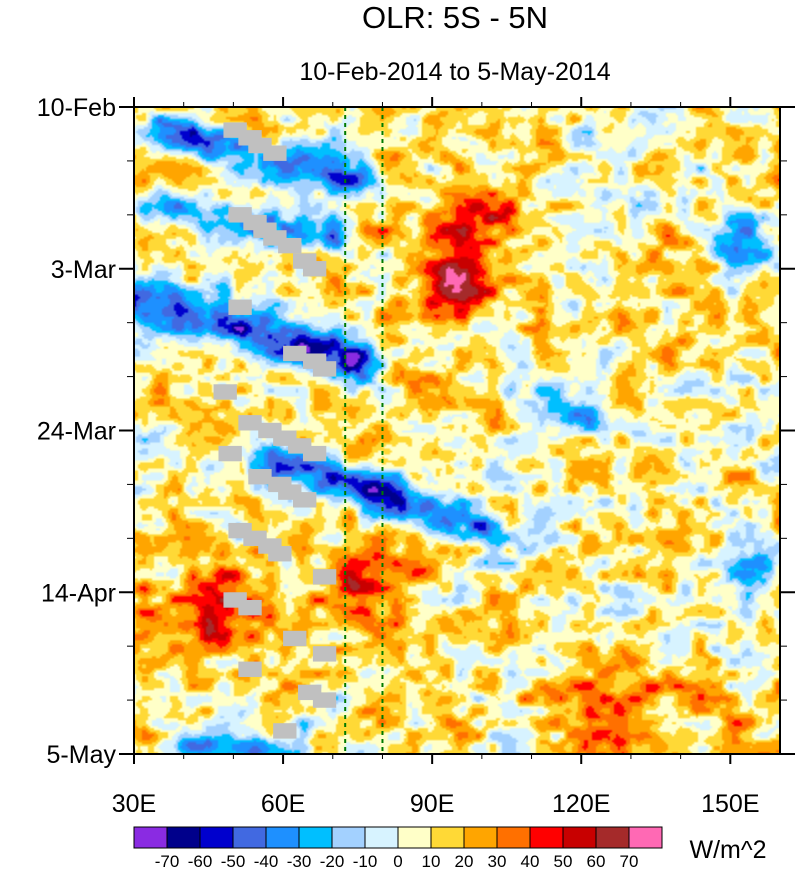 The image size is (799, 869). Describe the element at coordinates (432, 804) in the screenshot. I see `x-tick-label: 90E` at that location.